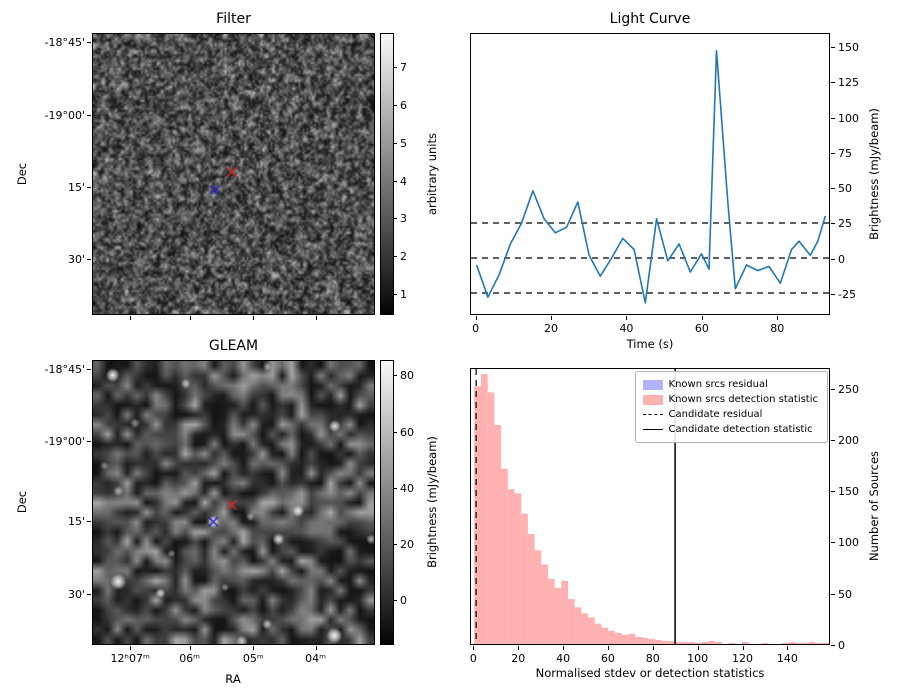  I want to click on tick-label: 125, so click(848, 83).